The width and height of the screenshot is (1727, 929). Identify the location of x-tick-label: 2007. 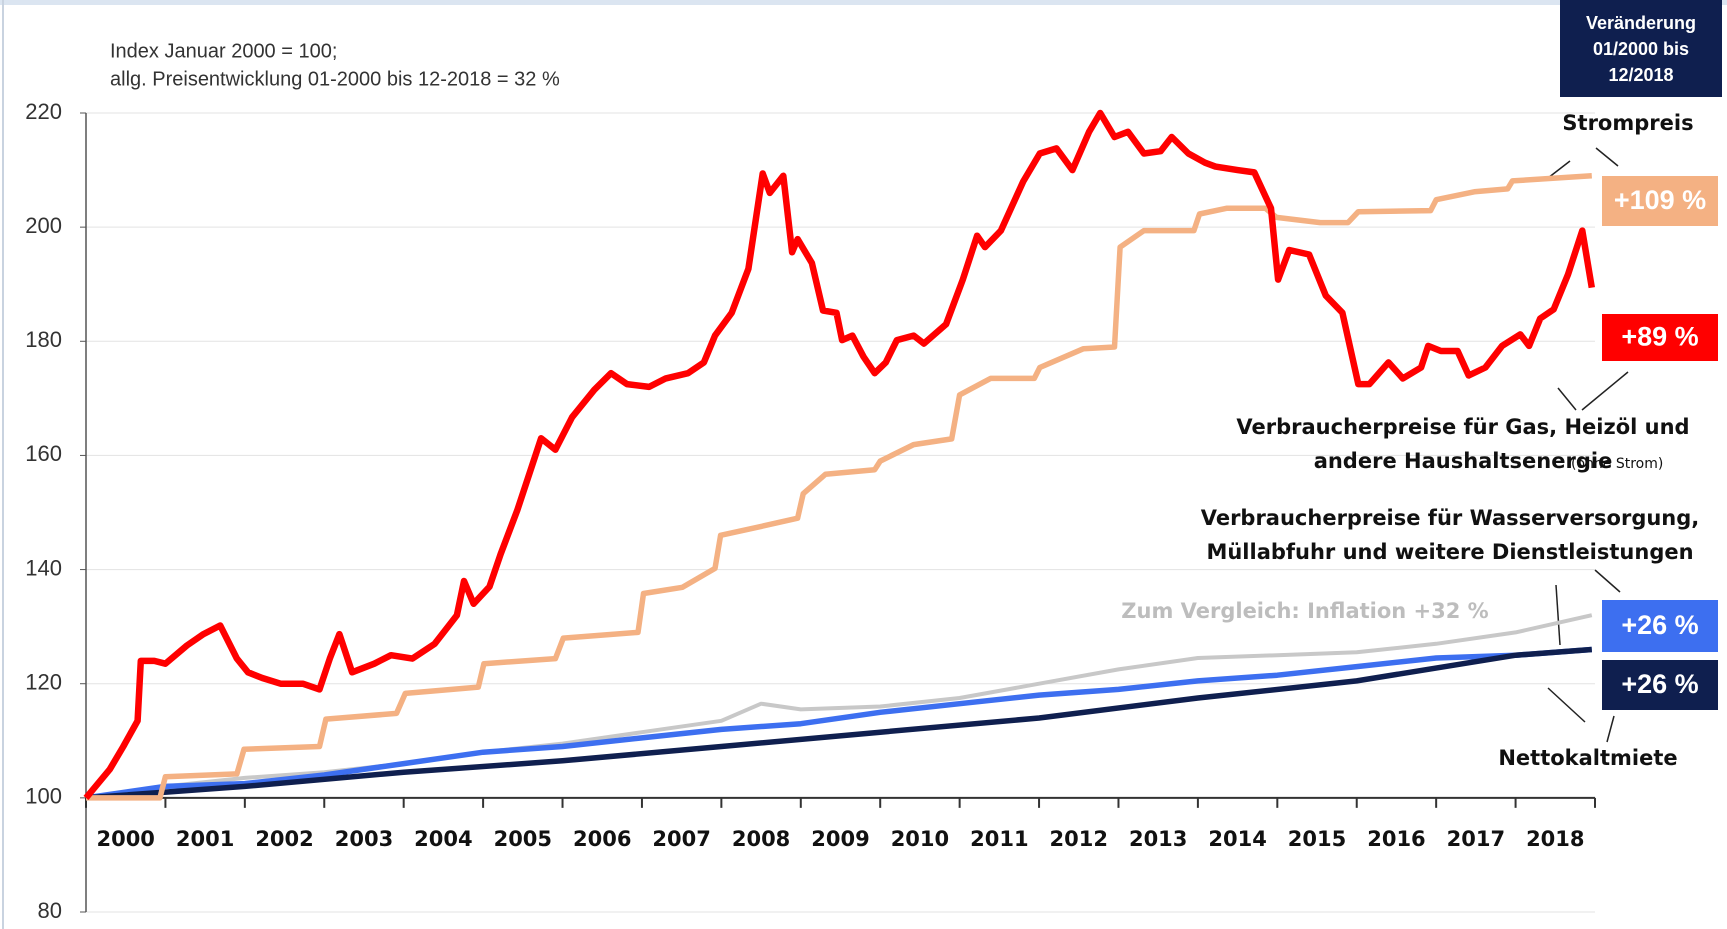
(681, 839).